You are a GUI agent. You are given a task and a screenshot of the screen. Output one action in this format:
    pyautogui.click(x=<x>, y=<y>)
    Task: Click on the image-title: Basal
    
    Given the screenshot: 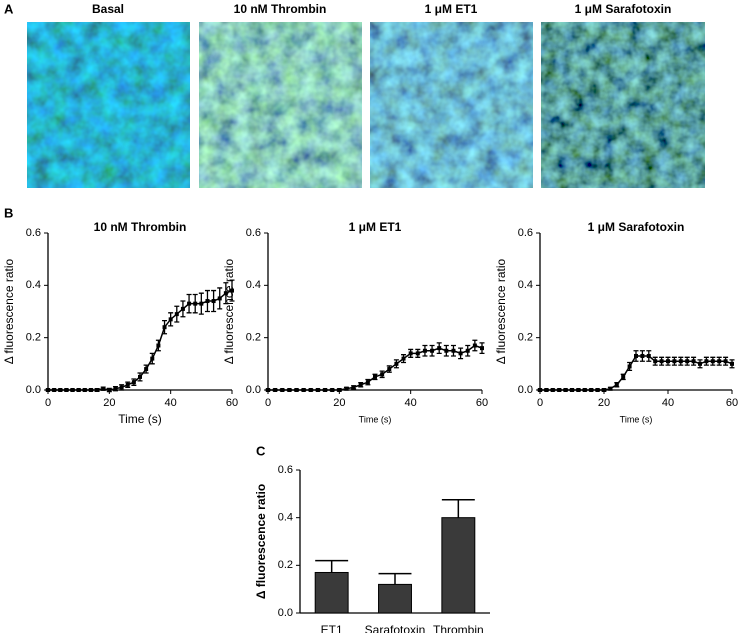 What is the action you would take?
    pyautogui.click(x=108, y=9)
    